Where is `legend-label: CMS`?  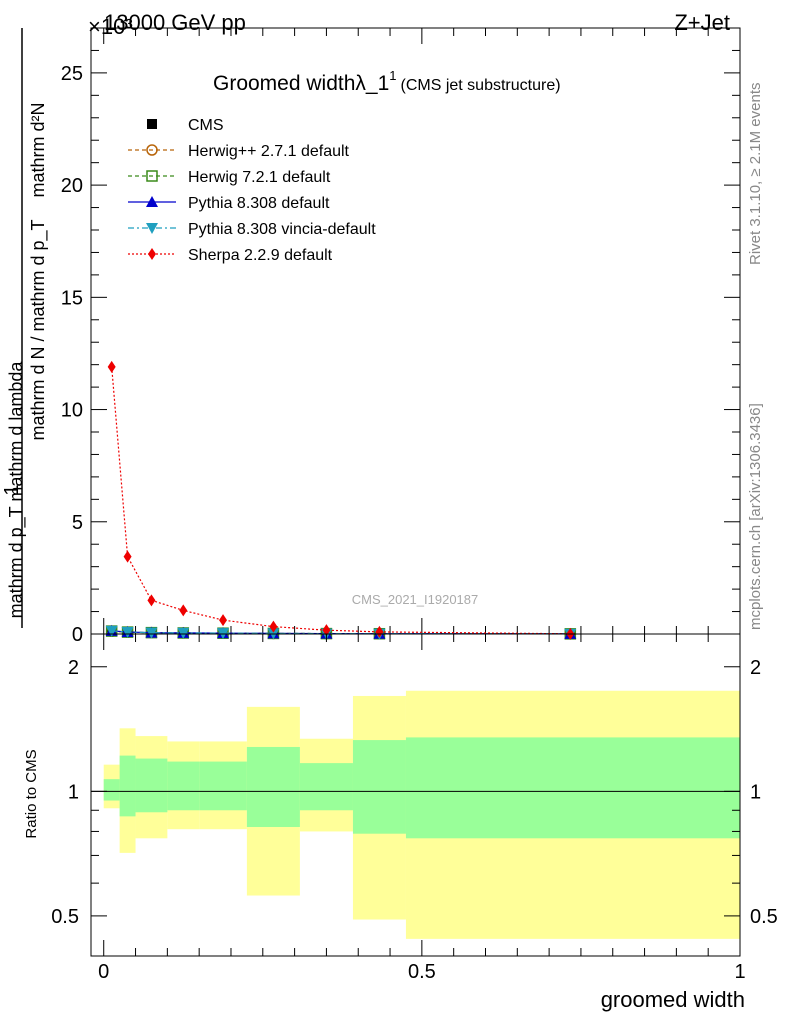
legend-label: CMS is located at coordinates (206, 125).